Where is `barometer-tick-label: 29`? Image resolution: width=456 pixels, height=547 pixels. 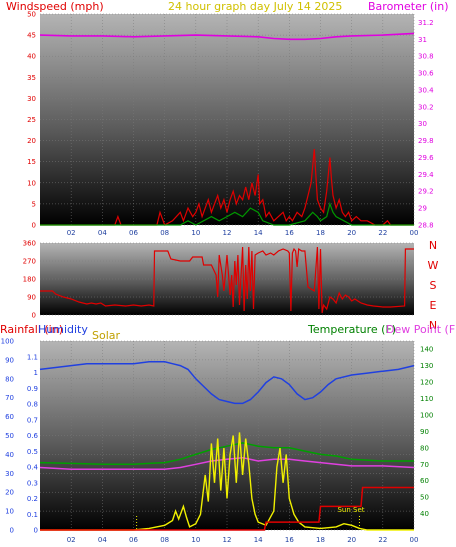 barometer-tick-label: 29 is located at coordinates (422, 209).